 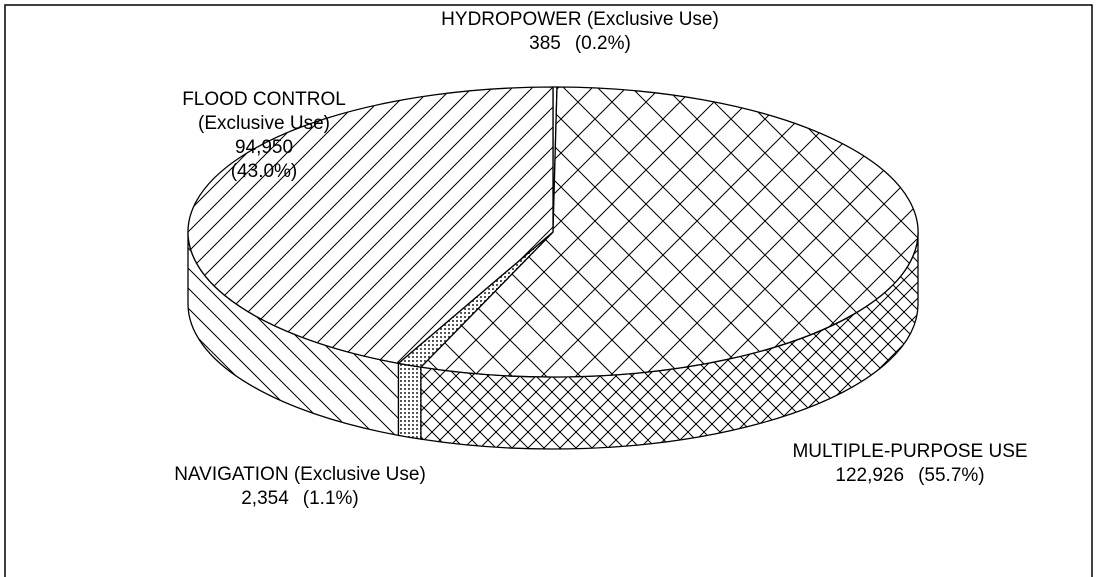 I want to click on value-line: 2,354 (1.1%), so click(x=300, y=499).